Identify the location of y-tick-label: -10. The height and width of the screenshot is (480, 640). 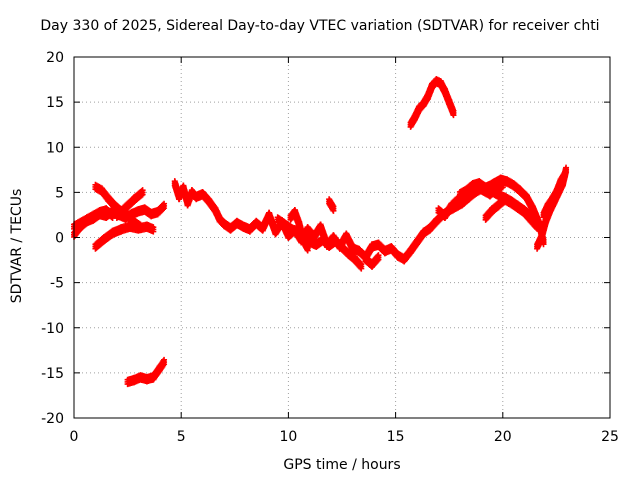
(52, 329).